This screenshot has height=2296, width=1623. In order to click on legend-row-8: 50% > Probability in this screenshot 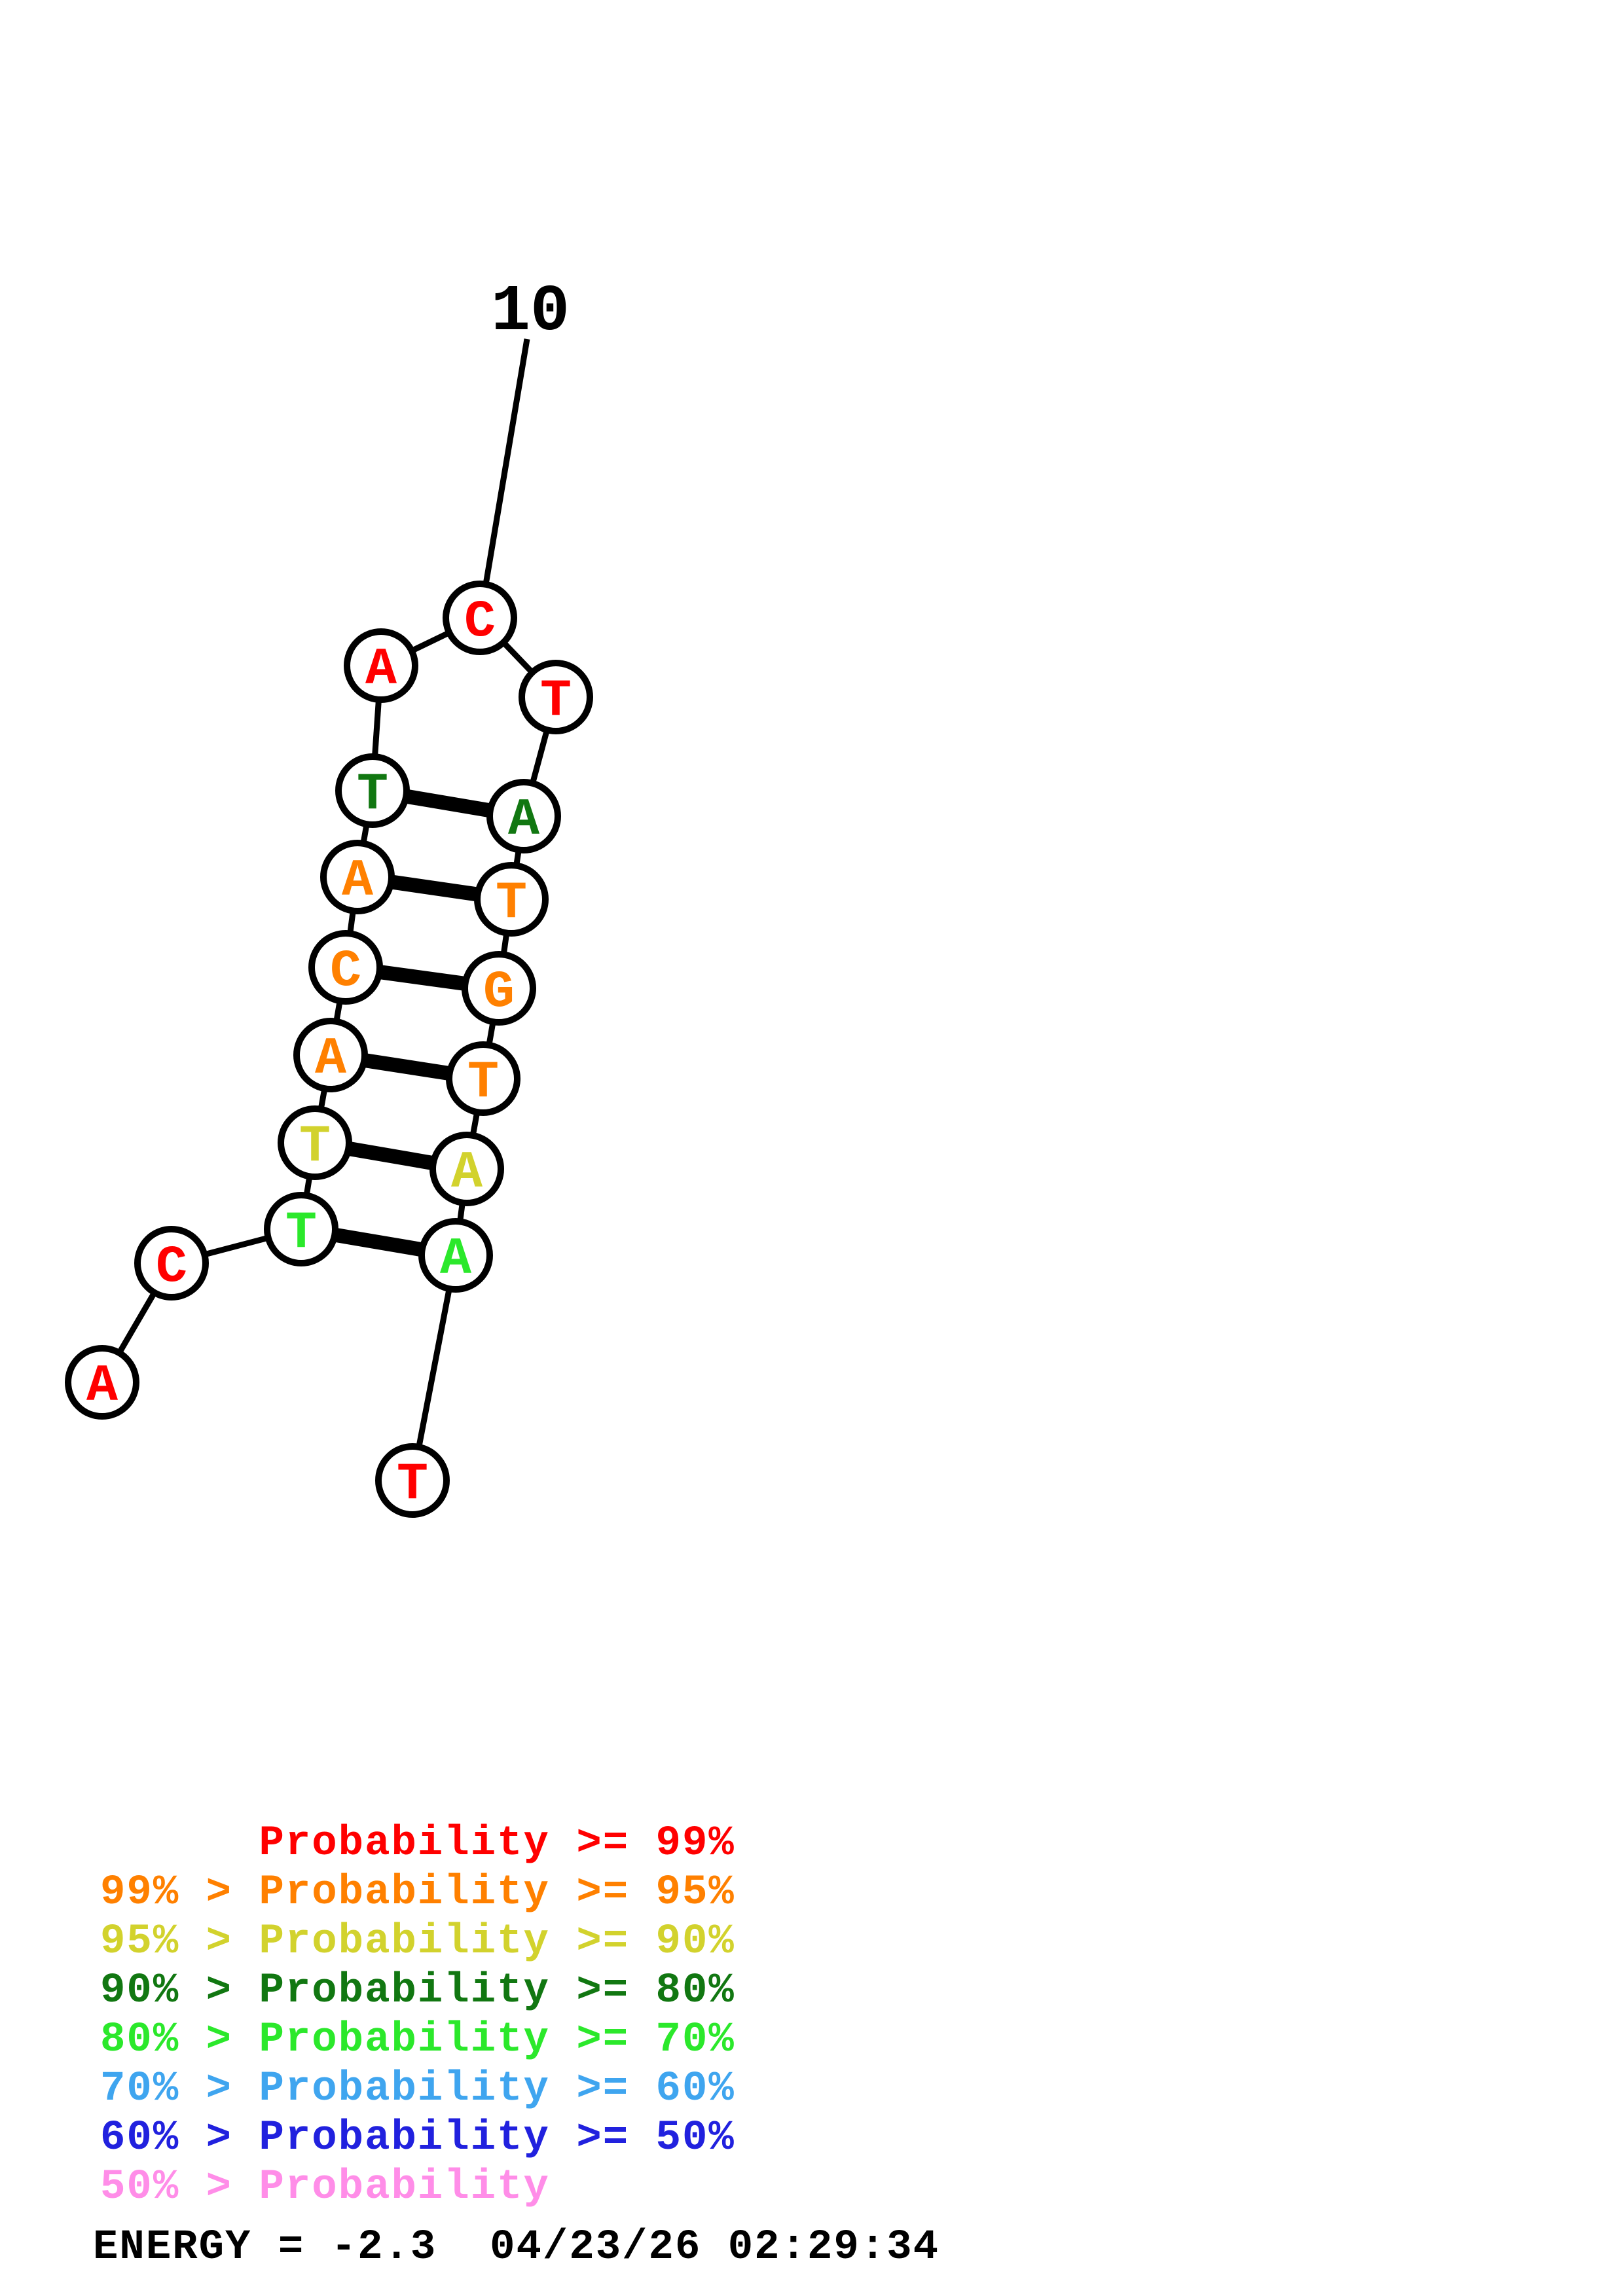, I will do `click(325, 2187)`.